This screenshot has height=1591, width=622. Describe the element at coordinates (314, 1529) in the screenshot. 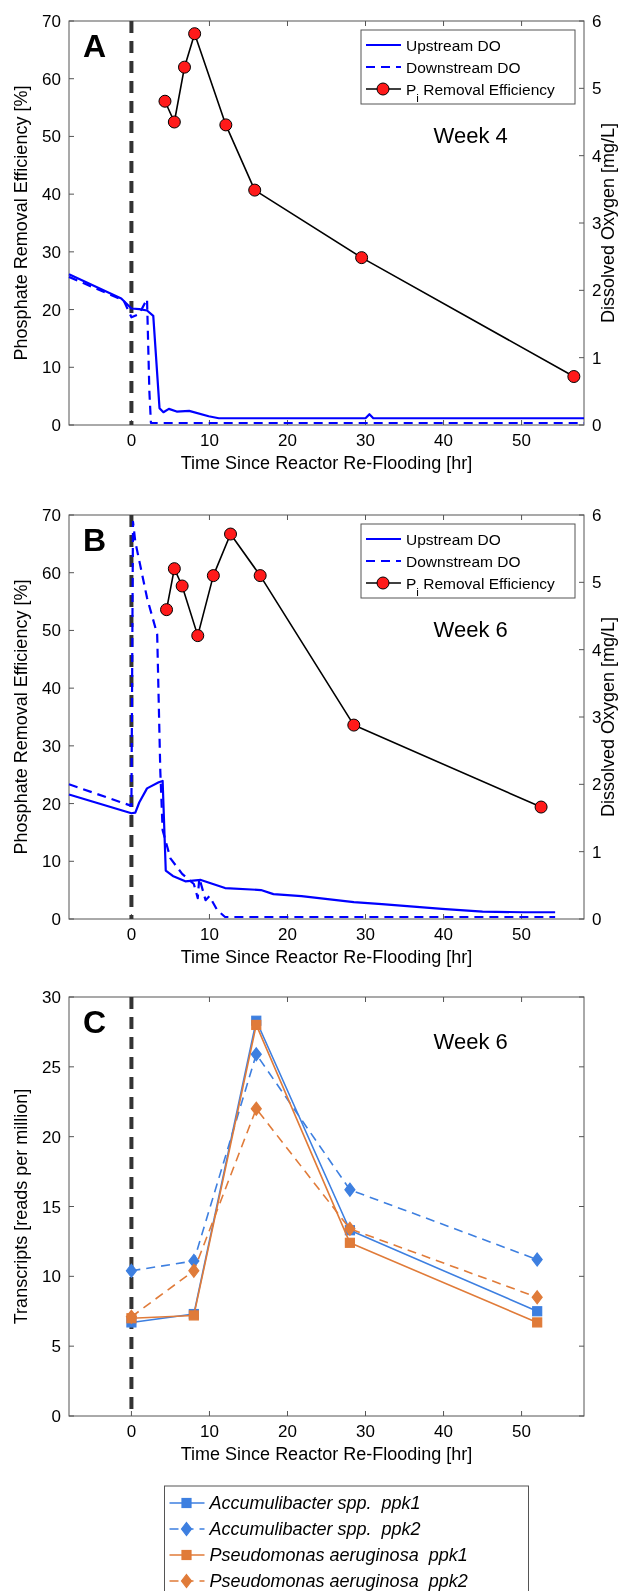

I see `legend-label: Accumulibacter spp. ppk2` at that location.